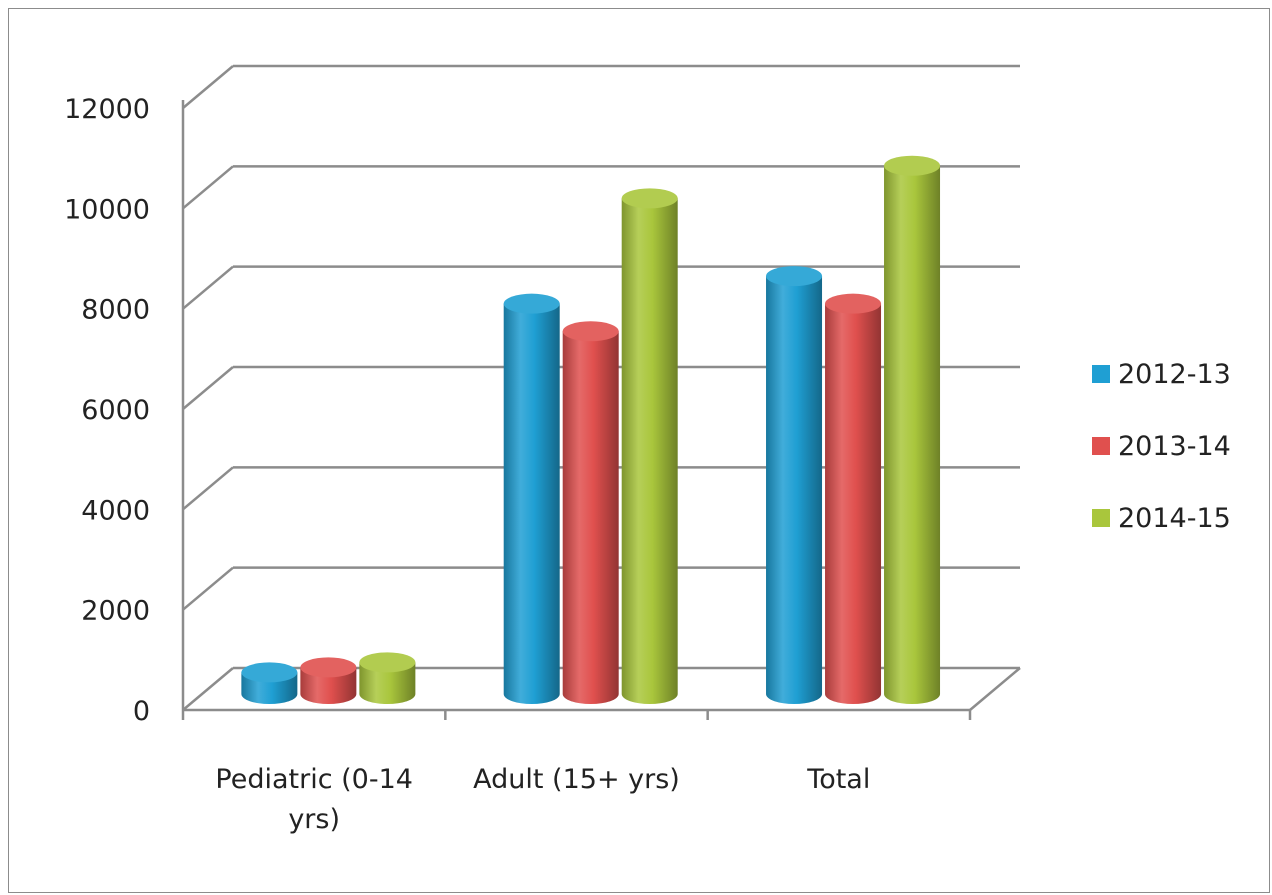 The width and height of the screenshot is (1272, 895). I want to click on y-tick-label: 12000, so click(107, 109).